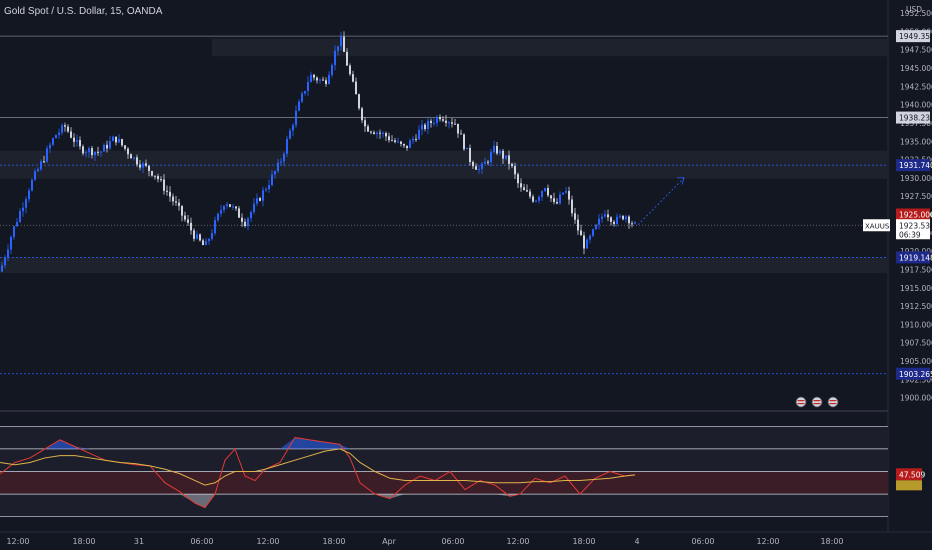  I want to click on price-label-resistance2: 1938.235, so click(915, 118).